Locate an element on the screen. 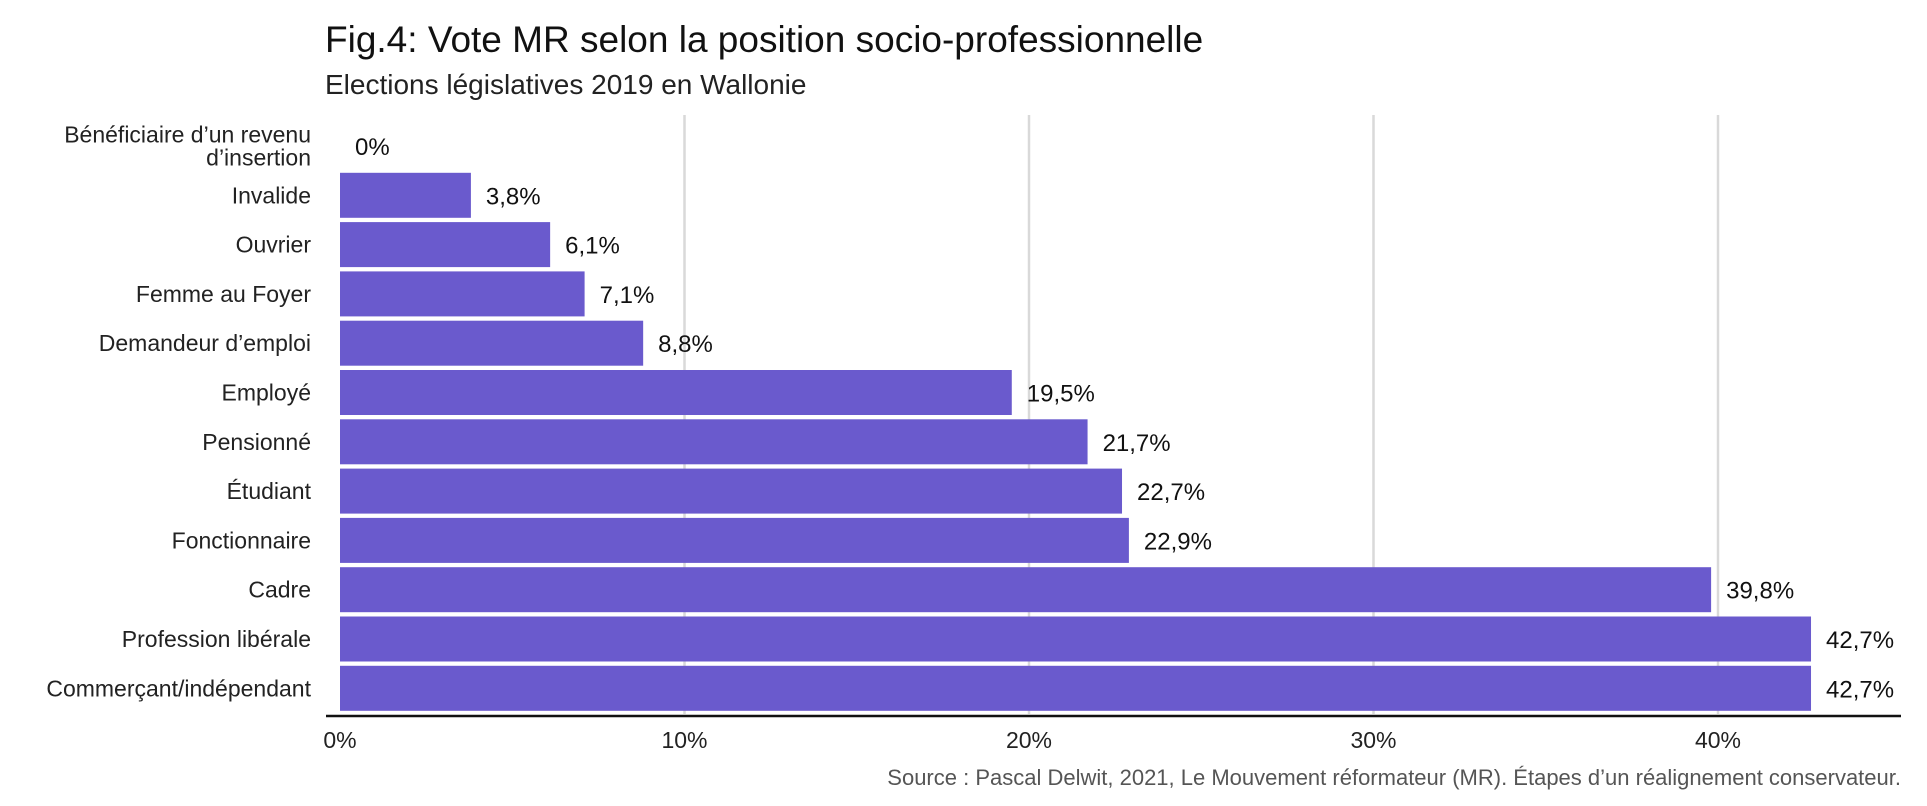 The width and height of the screenshot is (1927, 806). x-tick-label-1: 10% is located at coordinates (684, 740).